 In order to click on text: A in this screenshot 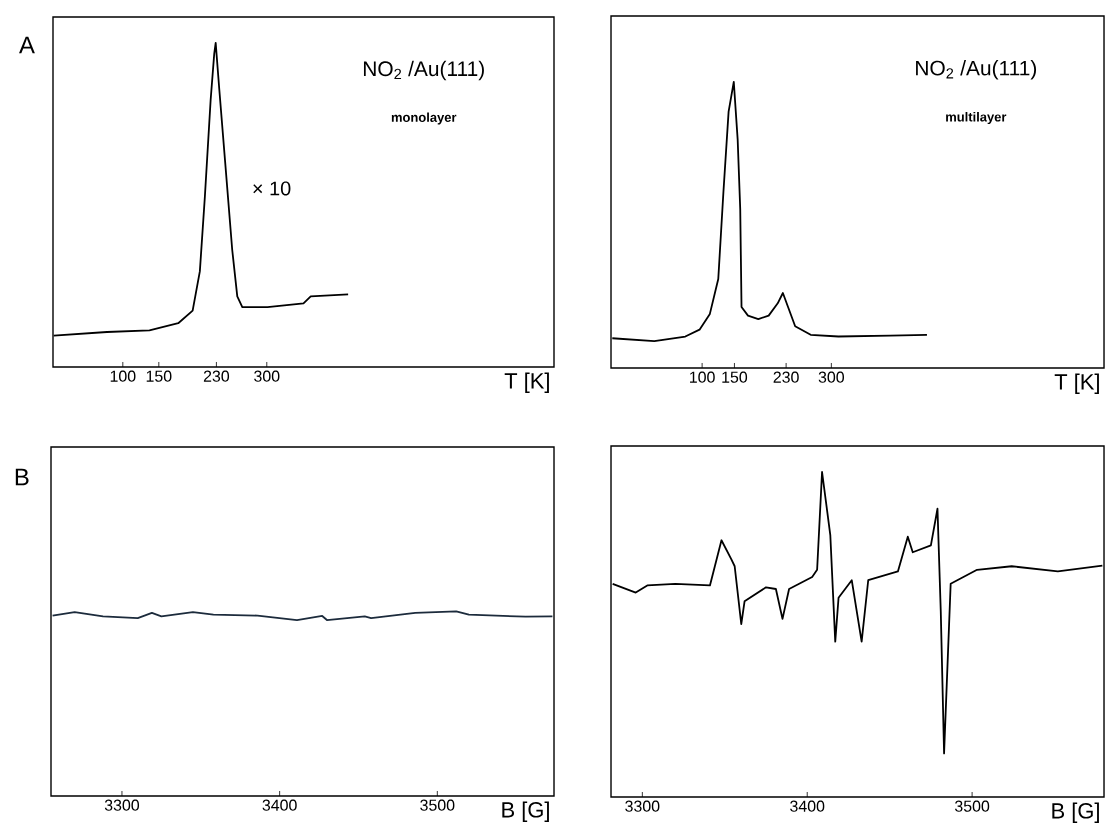, I will do `click(27, 45)`.